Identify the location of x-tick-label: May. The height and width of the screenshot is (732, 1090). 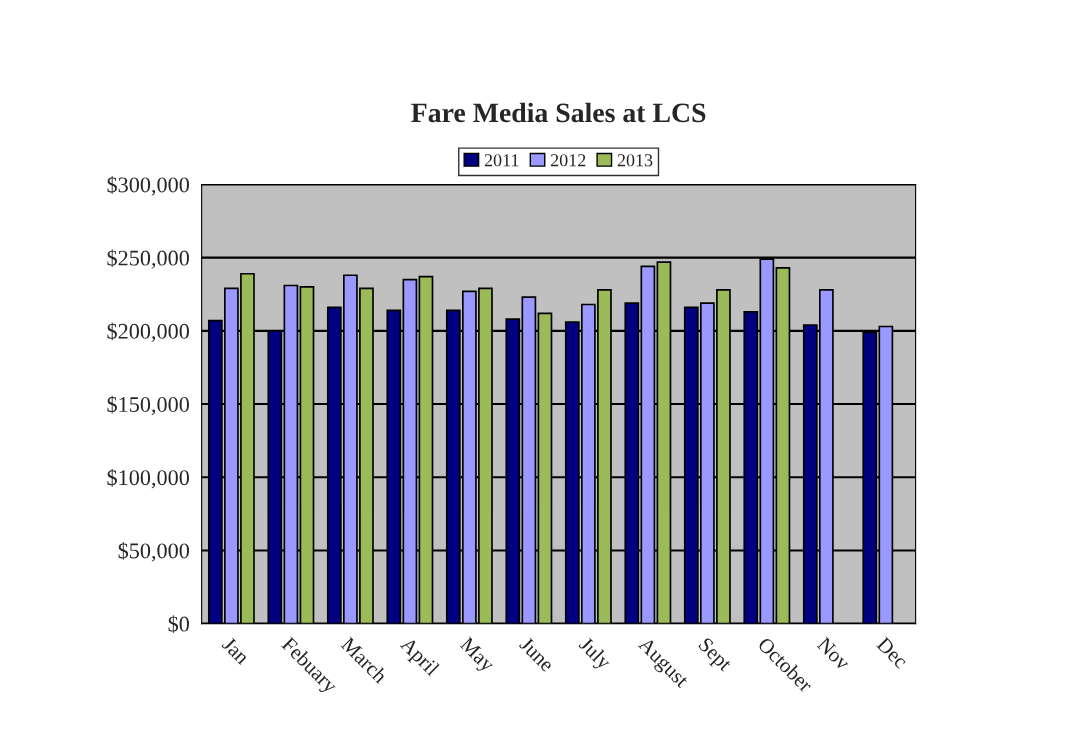
(476, 656).